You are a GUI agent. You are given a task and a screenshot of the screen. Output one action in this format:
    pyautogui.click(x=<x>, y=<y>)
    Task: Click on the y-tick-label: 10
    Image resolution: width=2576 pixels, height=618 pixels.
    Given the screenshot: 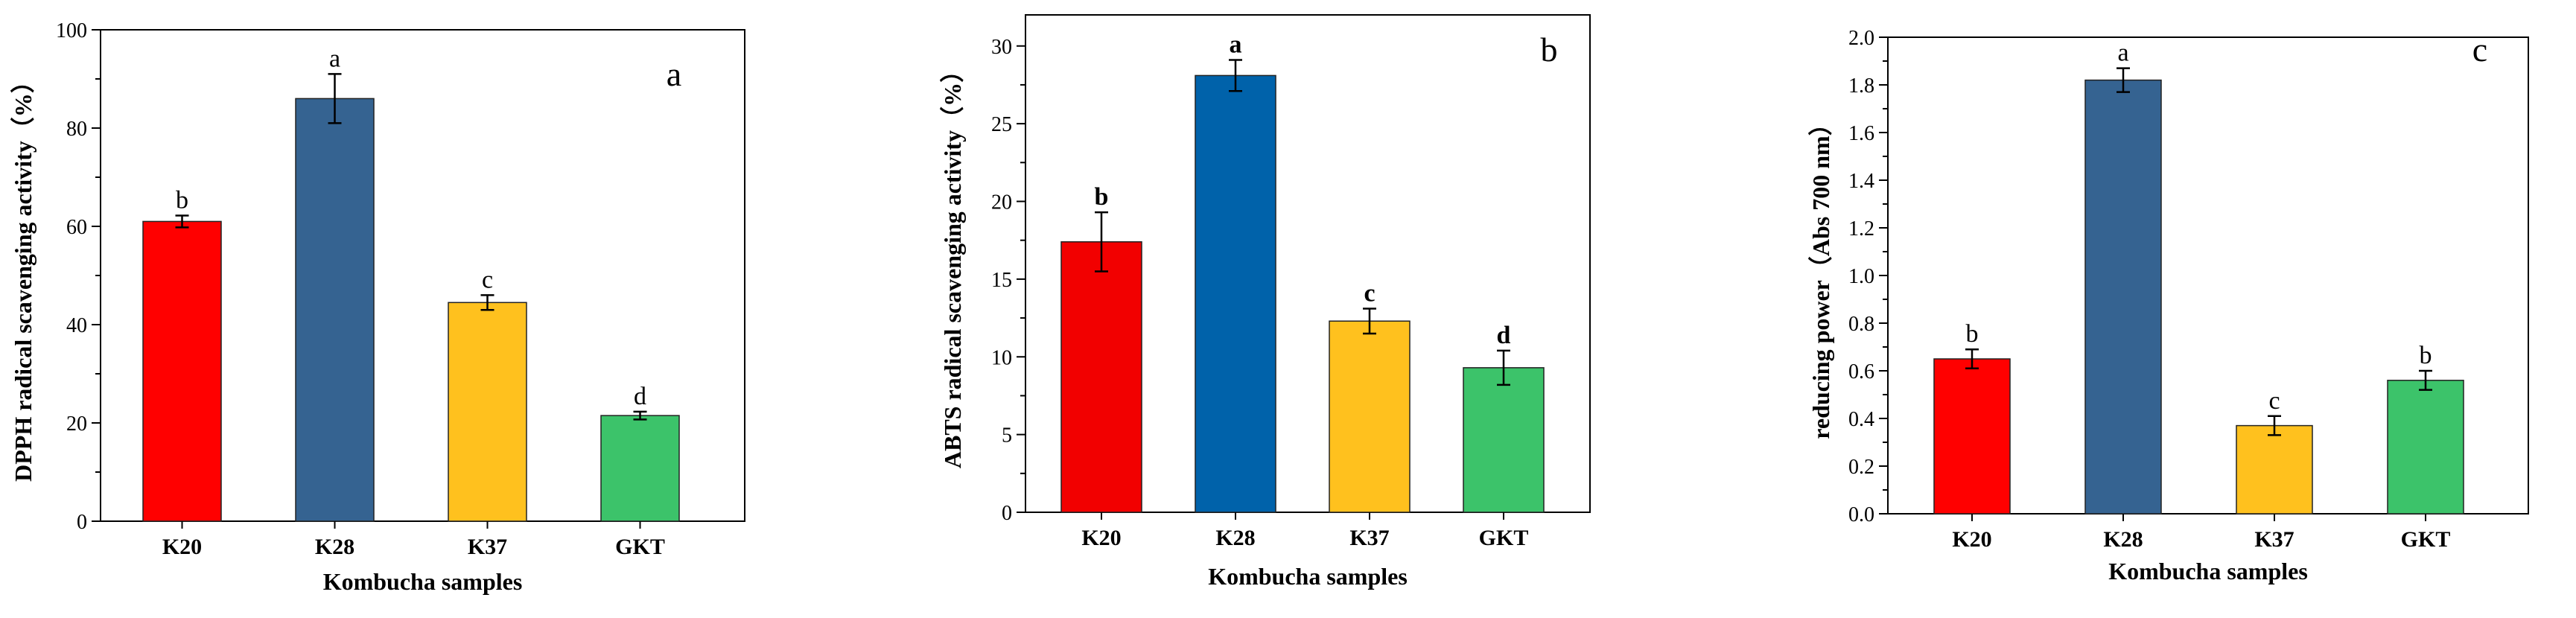 What is the action you would take?
    pyautogui.click(x=1001, y=357)
    